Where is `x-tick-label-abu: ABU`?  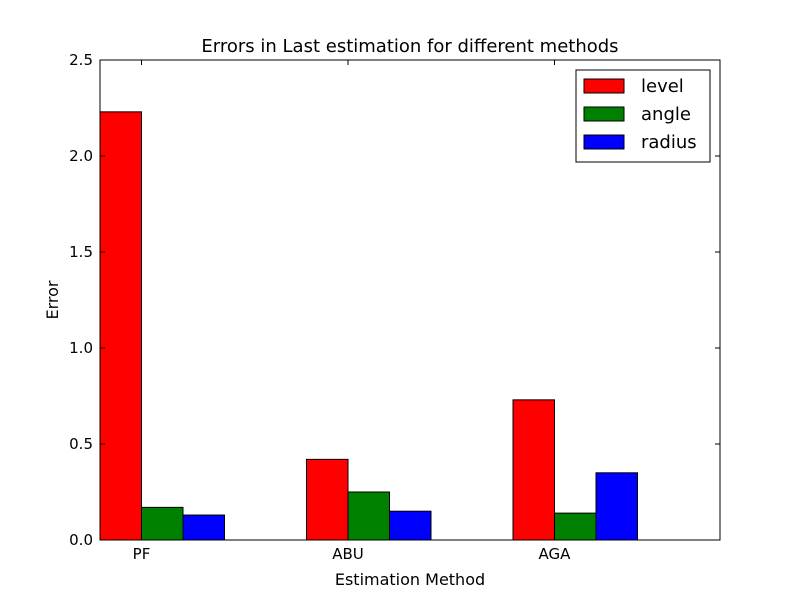
x-tick-label-abu: ABU is located at coordinates (348, 554).